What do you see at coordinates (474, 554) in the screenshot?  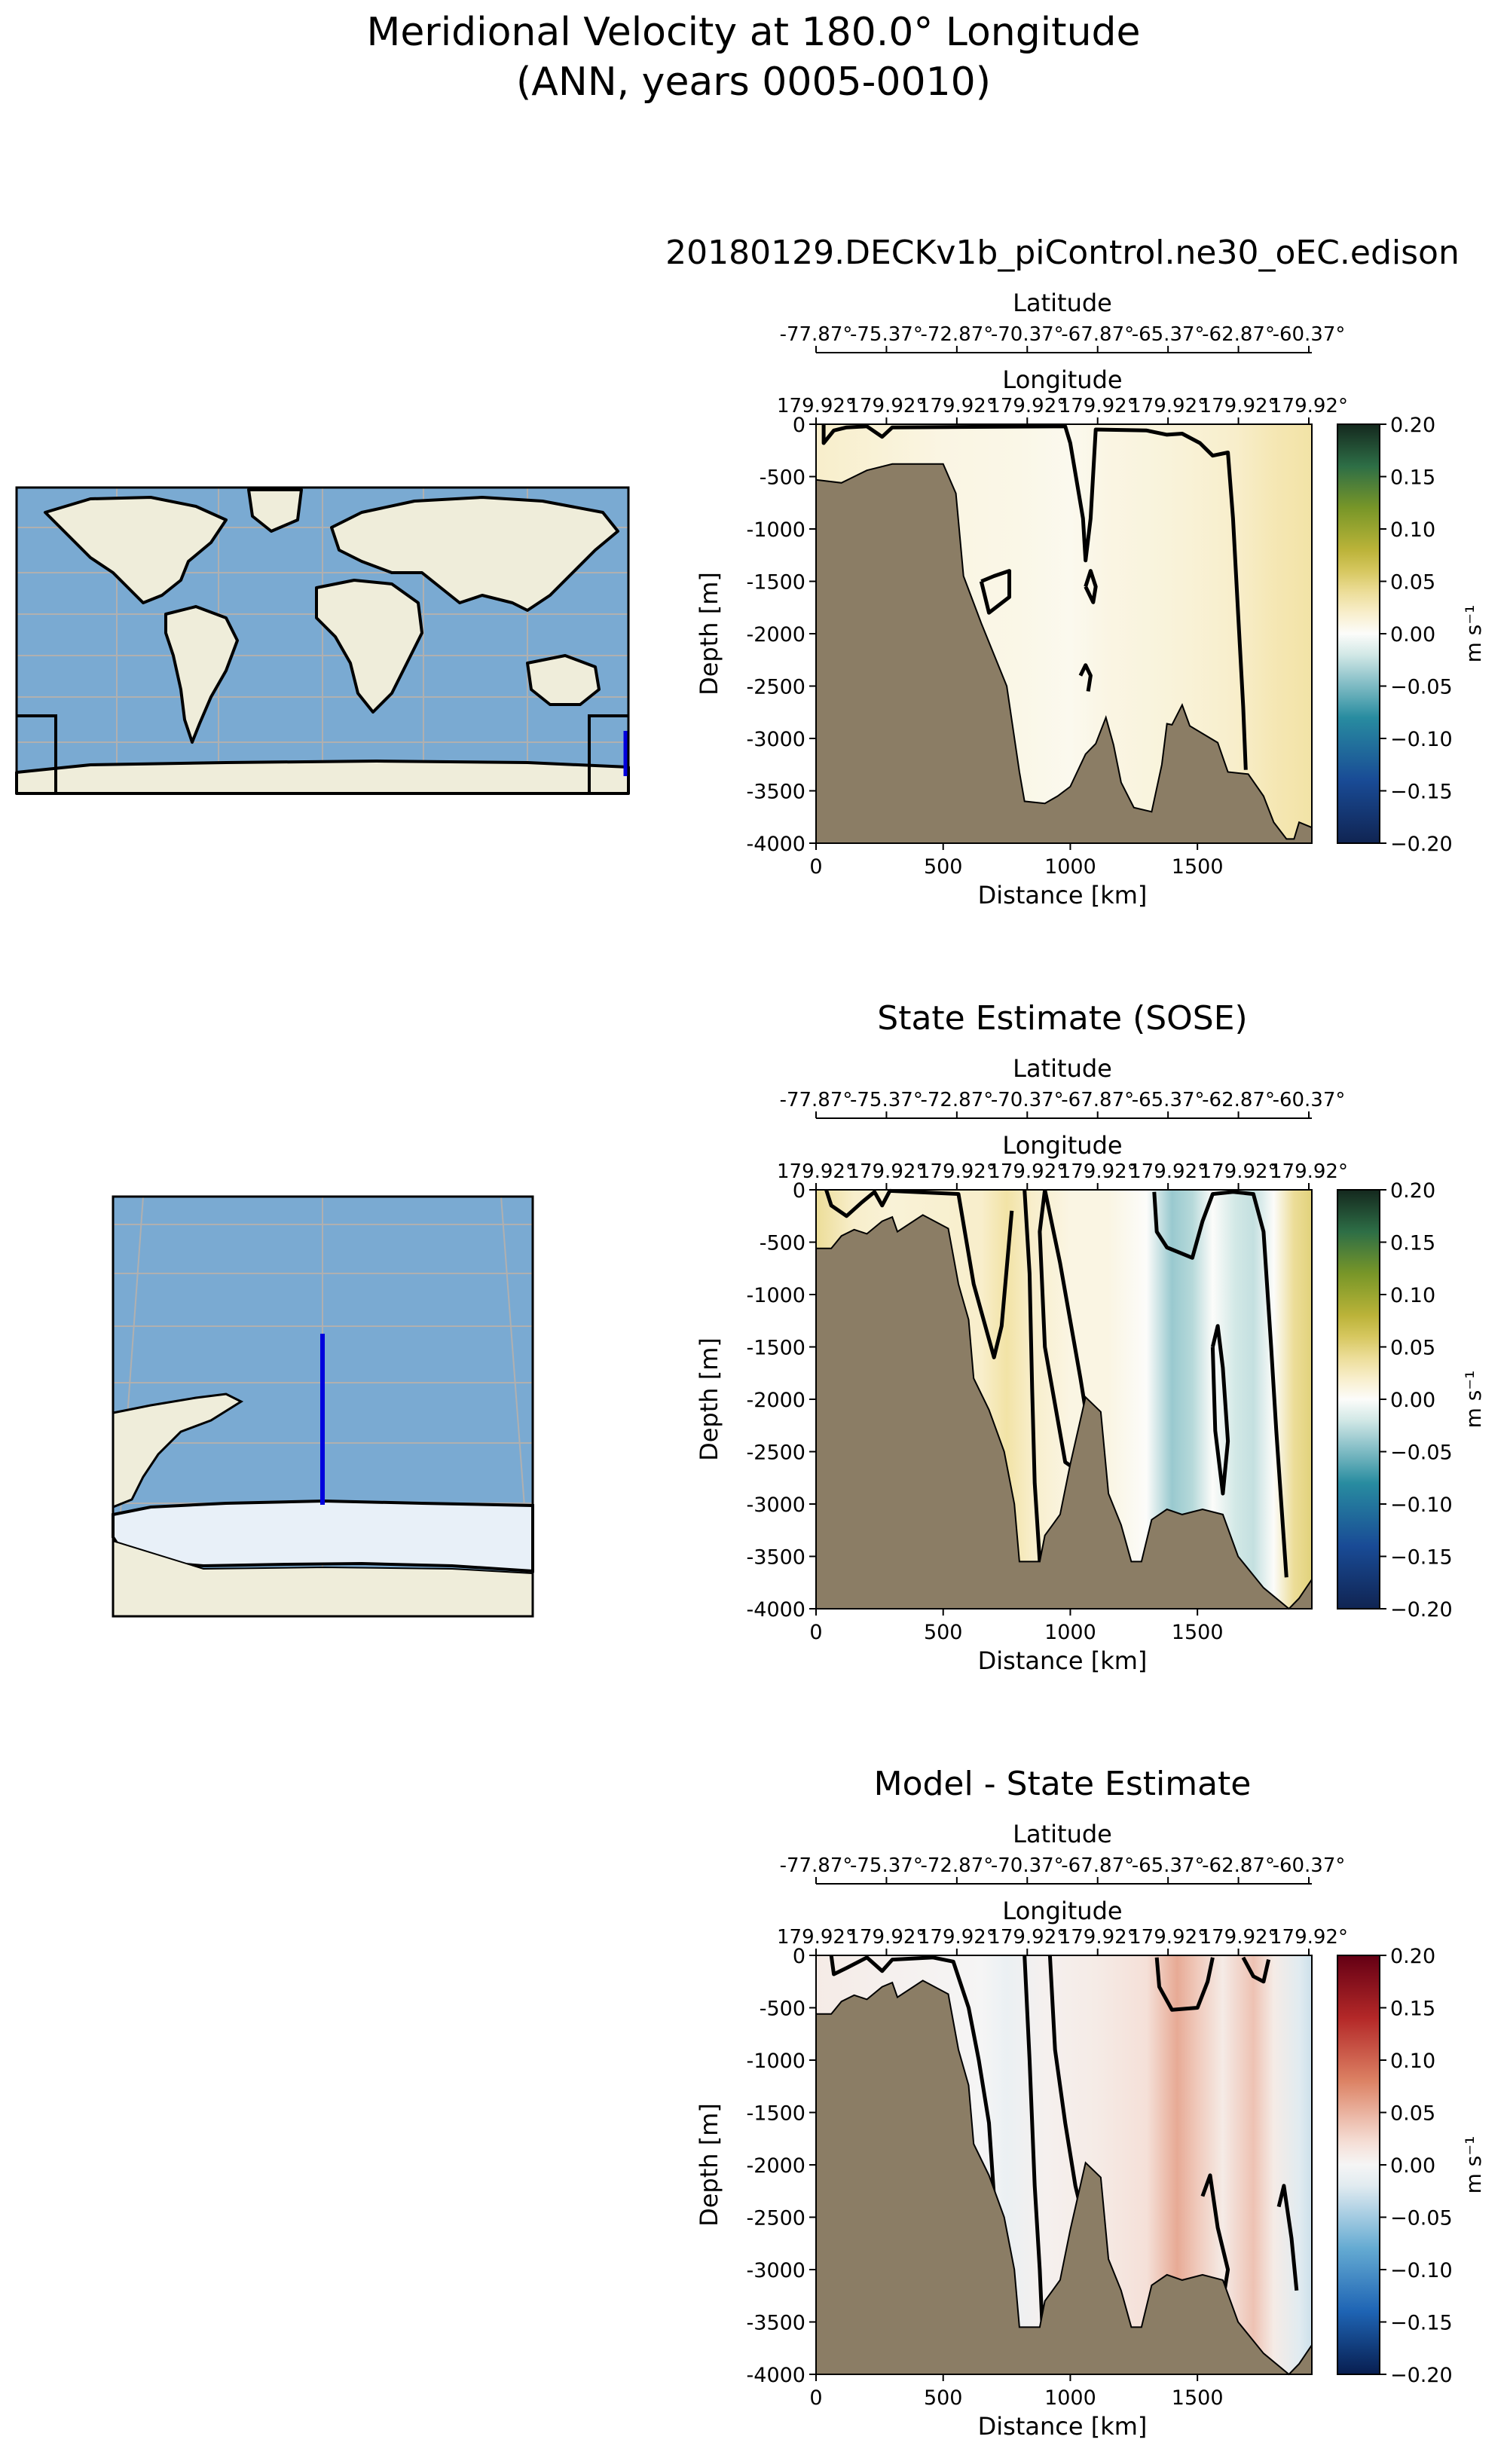 I see `eurasia` at bounding box center [474, 554].